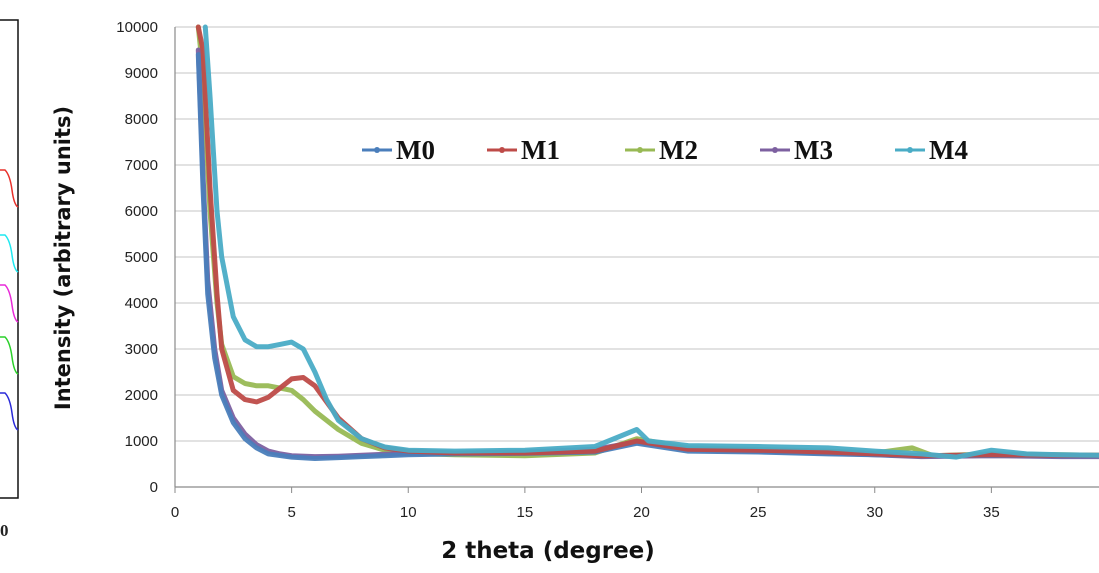 The image size is (1099, 573). Describe the element at coordinates (775, 150) in the screenshot. I see `legend-marker-m3` at that location.